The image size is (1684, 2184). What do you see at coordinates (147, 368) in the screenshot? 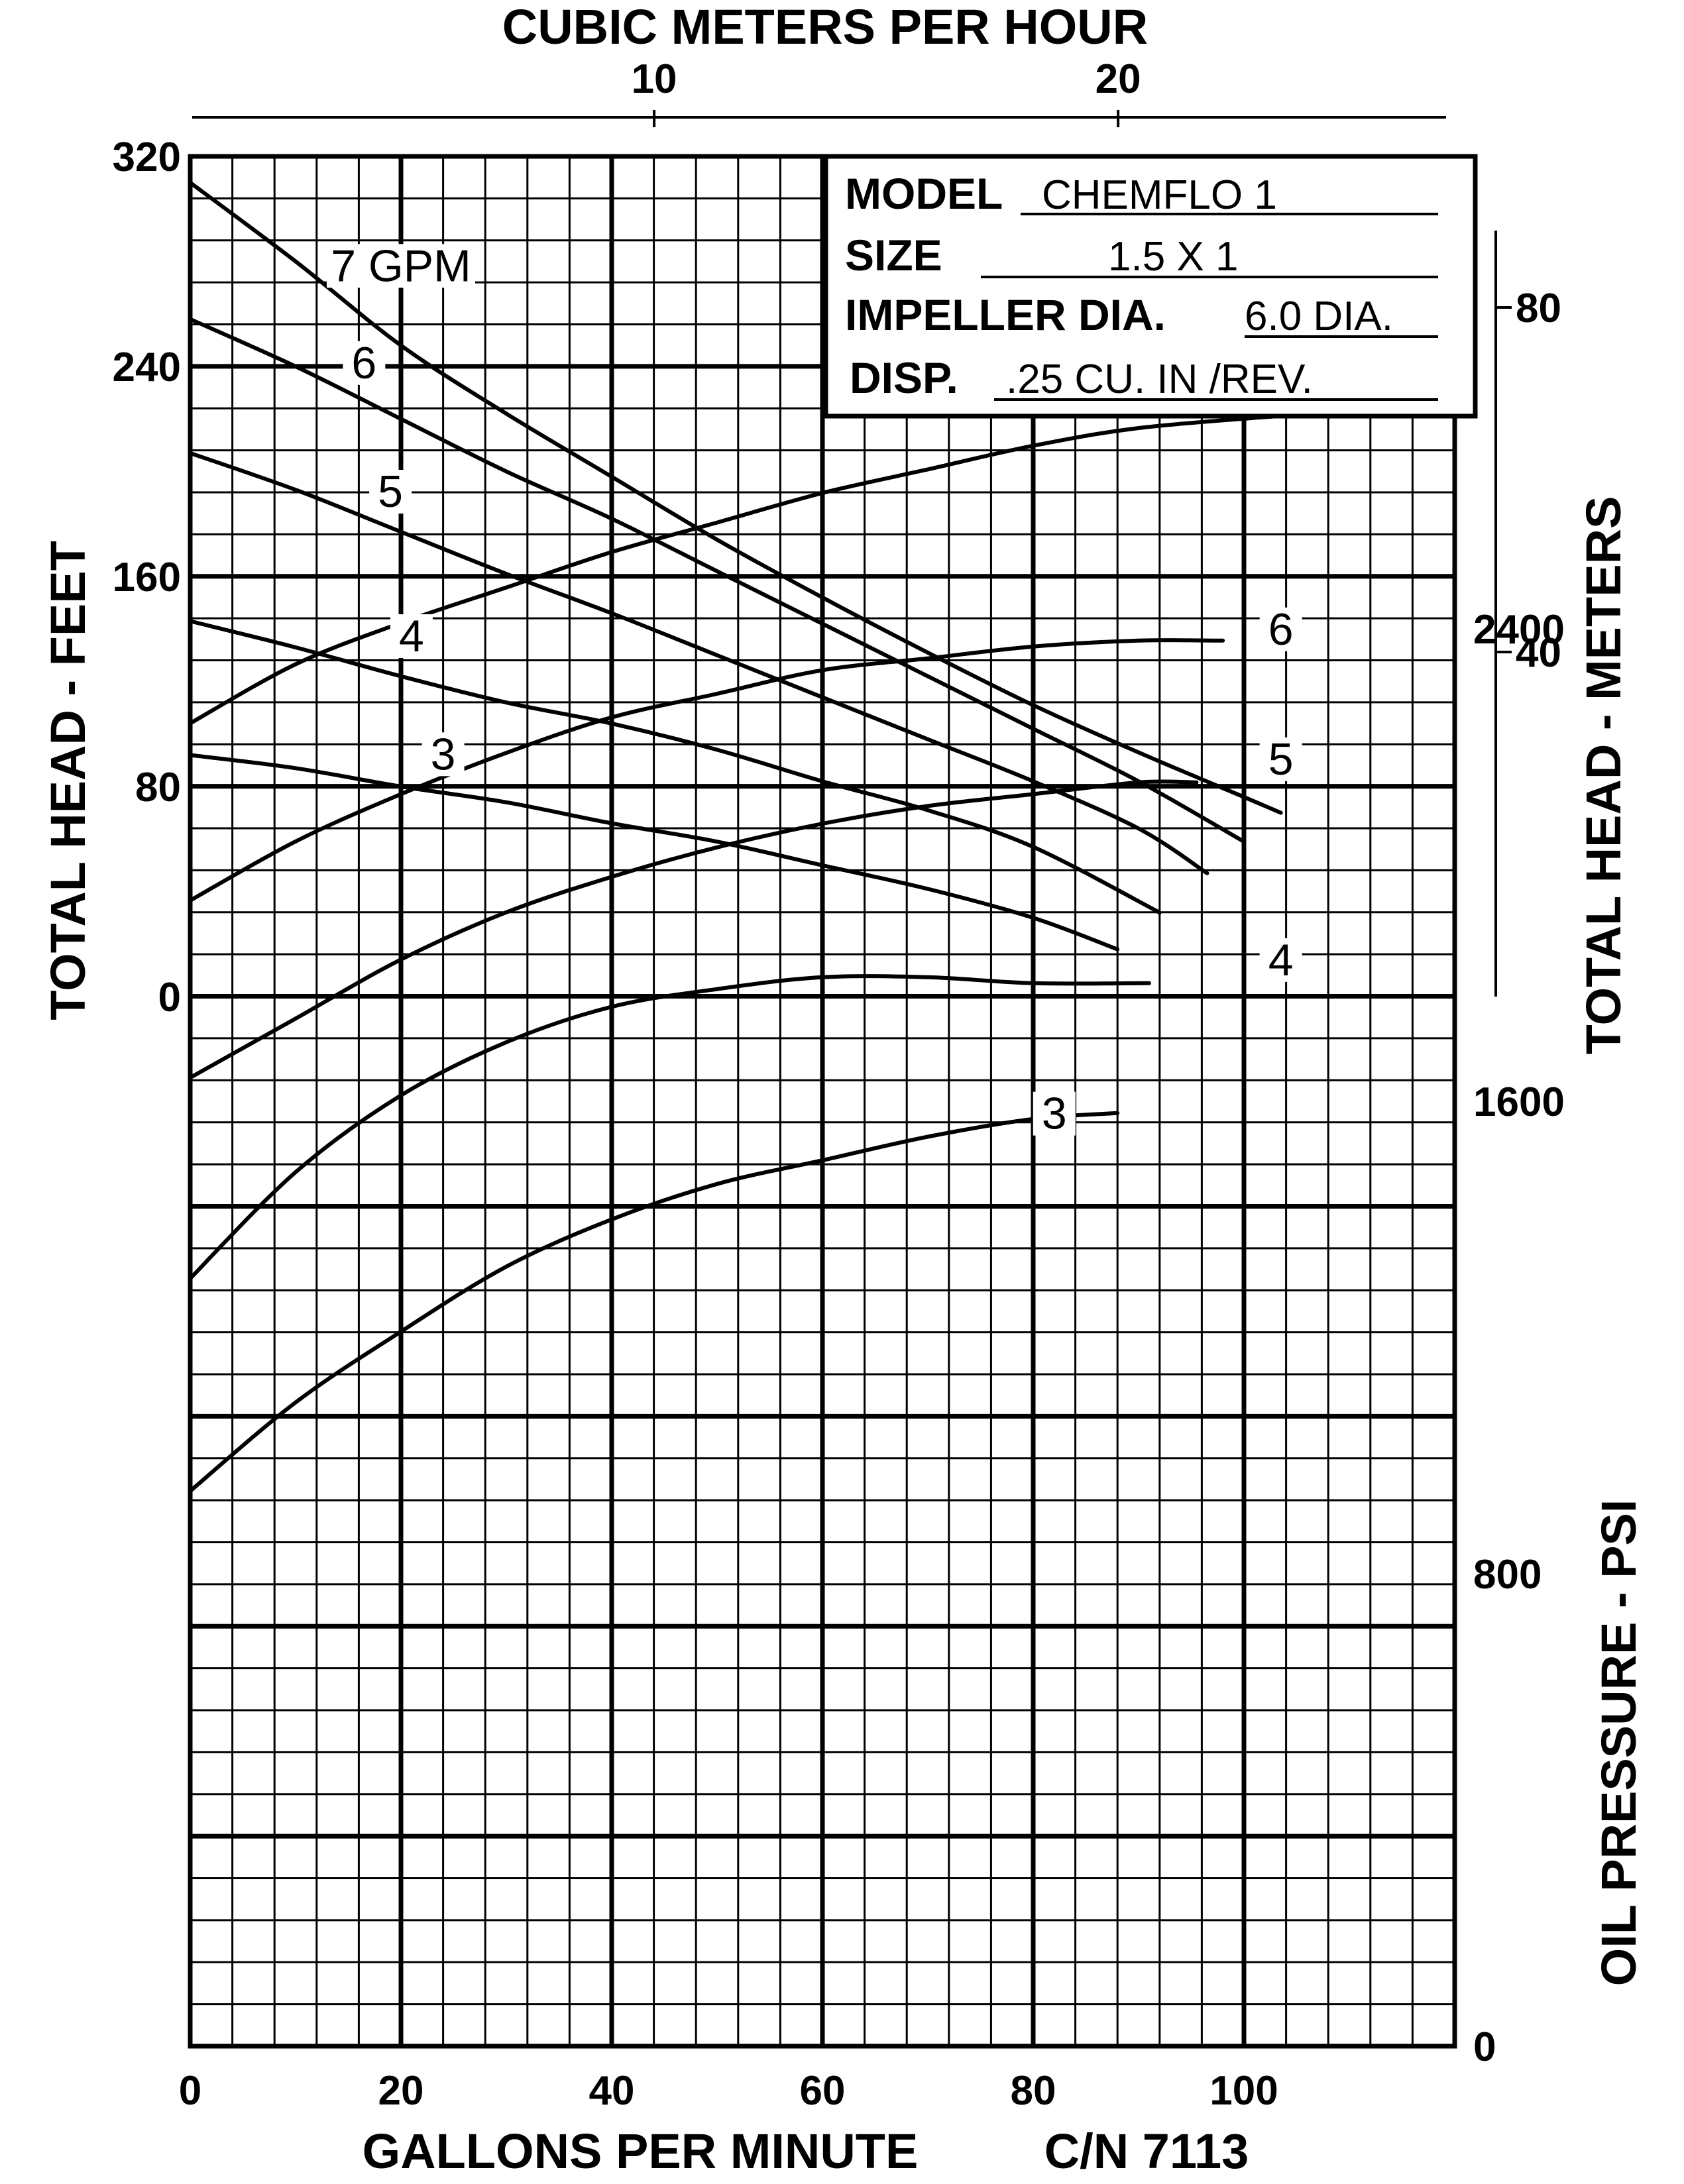
I see `head-tick-label: 240` at bounding box center [147, 368].